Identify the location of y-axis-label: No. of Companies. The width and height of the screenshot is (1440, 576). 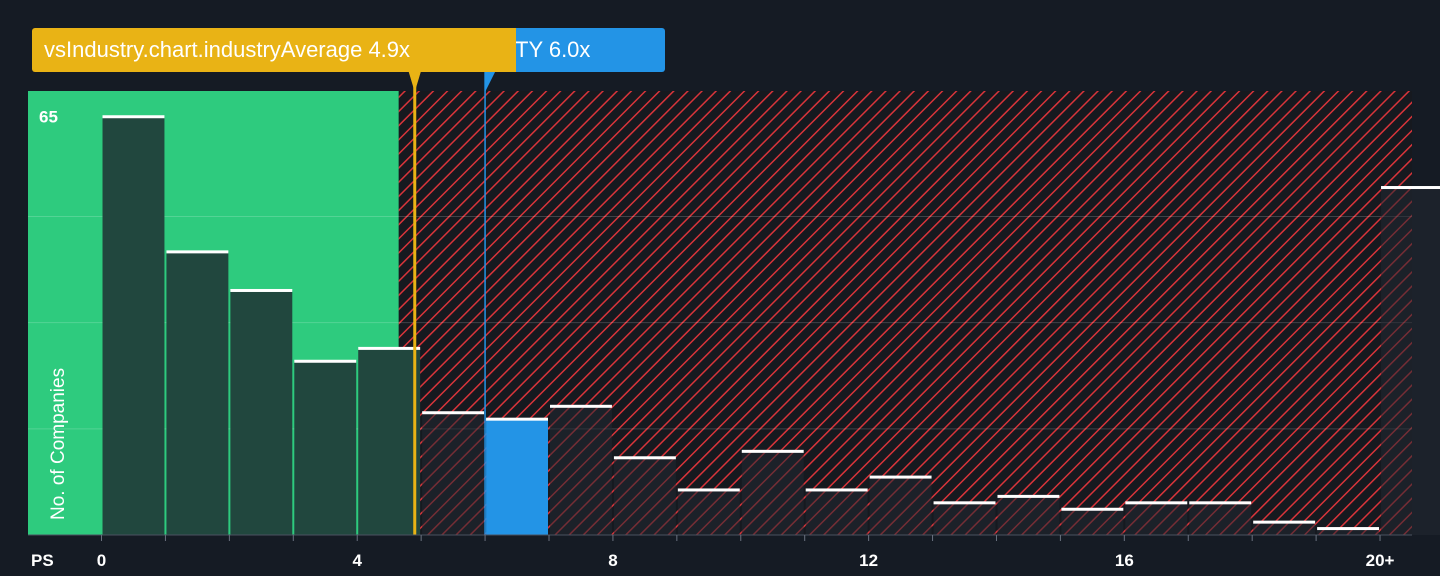
(58, 443).